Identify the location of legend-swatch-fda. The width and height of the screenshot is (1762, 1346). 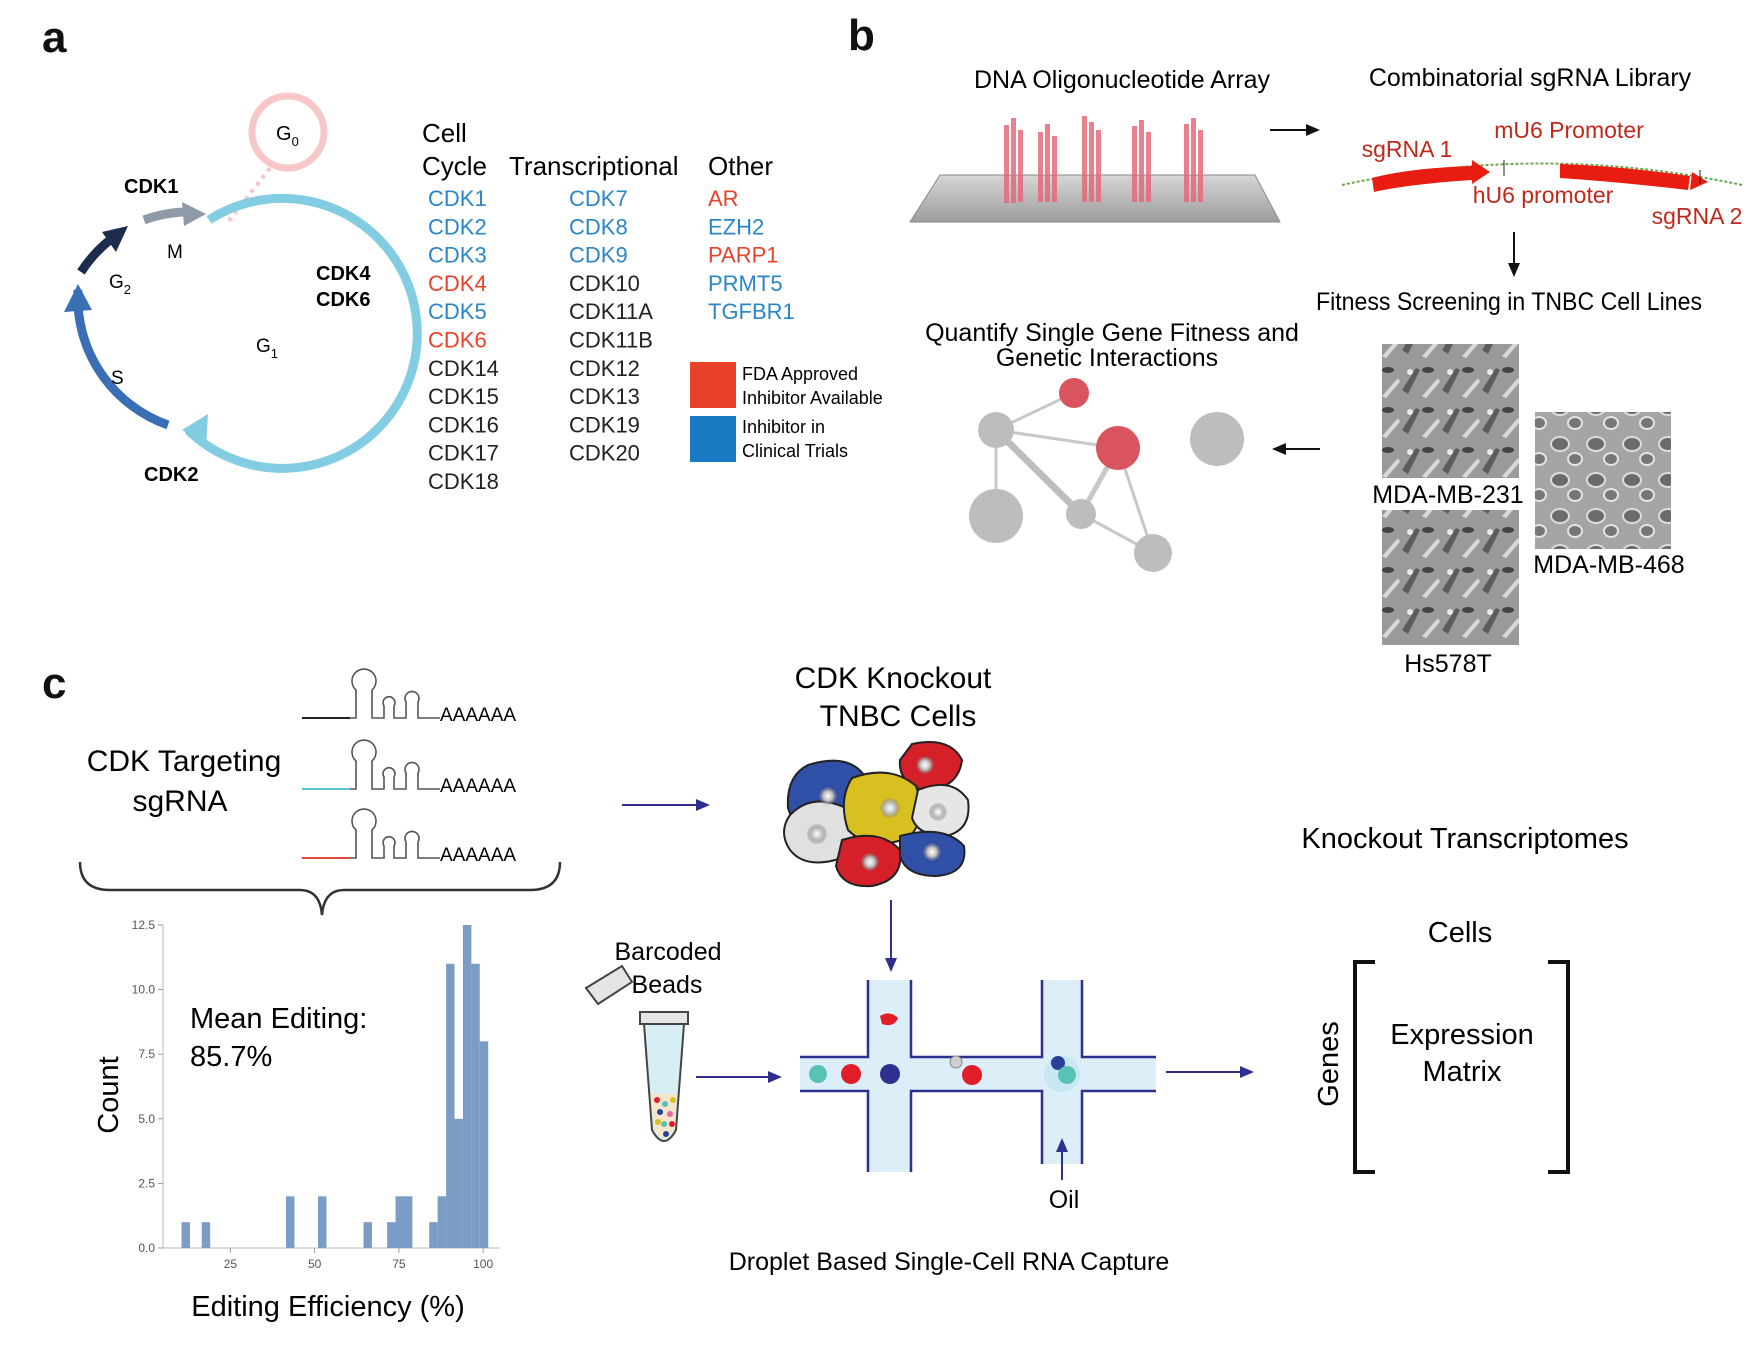
(713, 385).